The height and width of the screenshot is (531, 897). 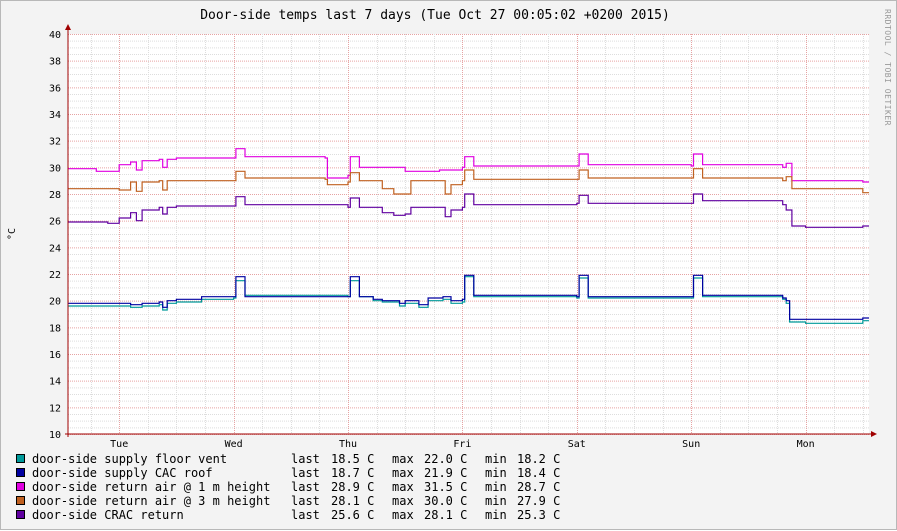 I want to click on x-day-label: Thu, so click(x=348, y=444).